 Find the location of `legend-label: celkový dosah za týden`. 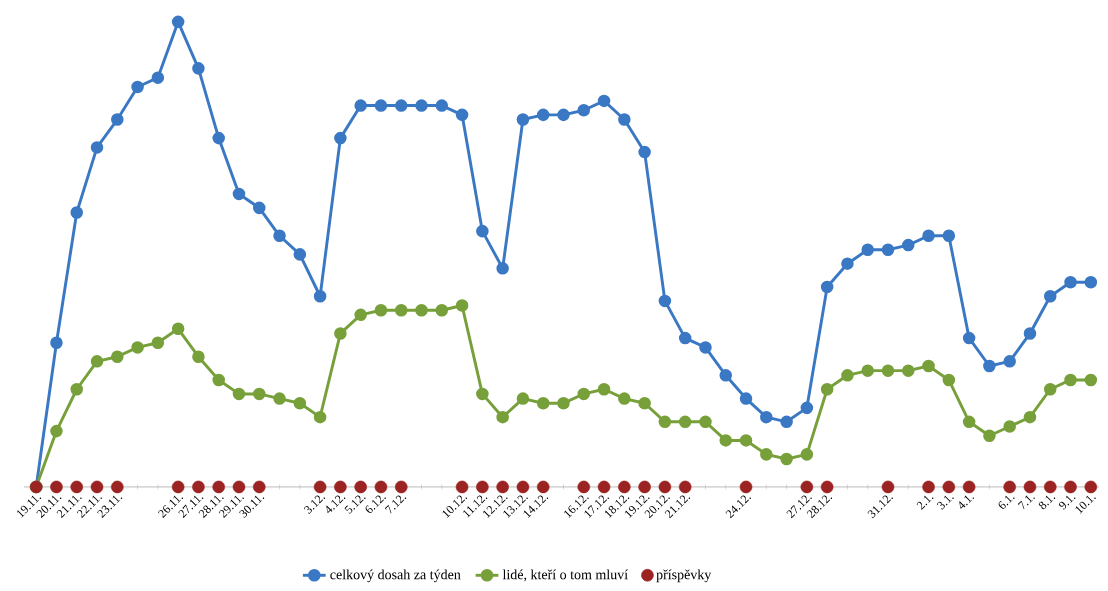

legend-label: celkový dosah za týden is located at coordinates (395, 576).